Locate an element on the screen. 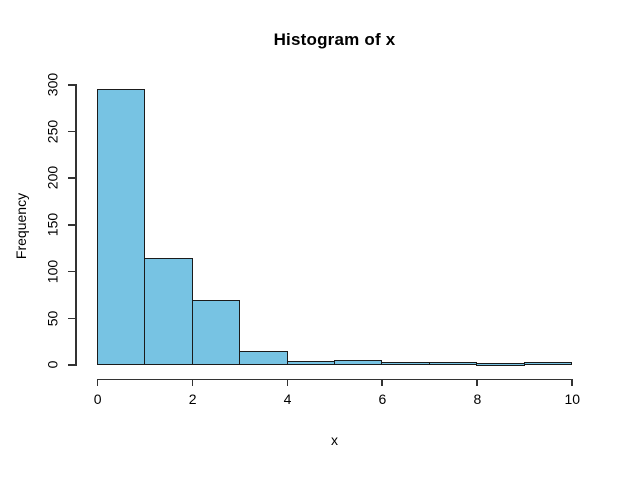  y-tick-label: 50 is located at coordinates (52, 318).